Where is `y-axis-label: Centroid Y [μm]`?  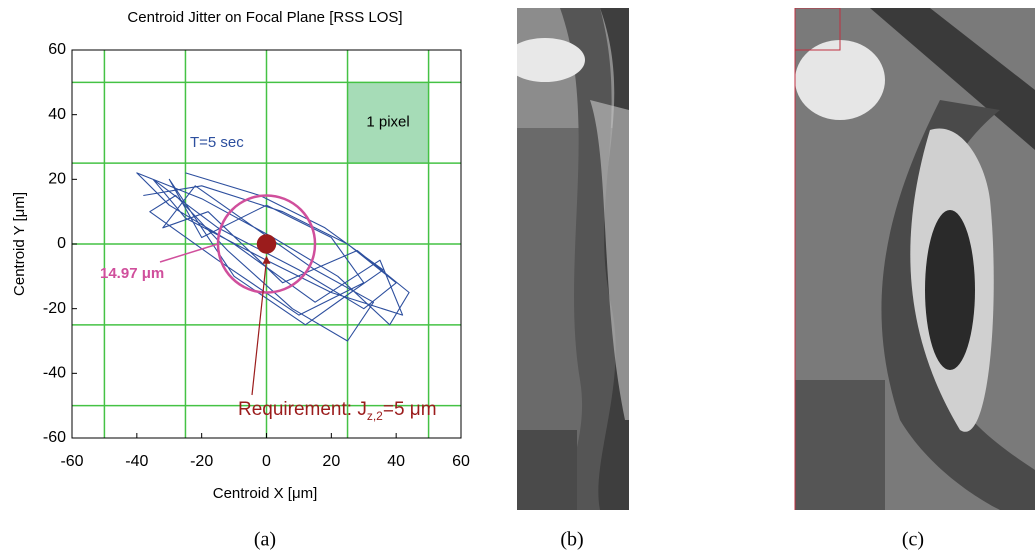
y-axis-label: Centroid Y [μm] is located at coordinates (19, 244).